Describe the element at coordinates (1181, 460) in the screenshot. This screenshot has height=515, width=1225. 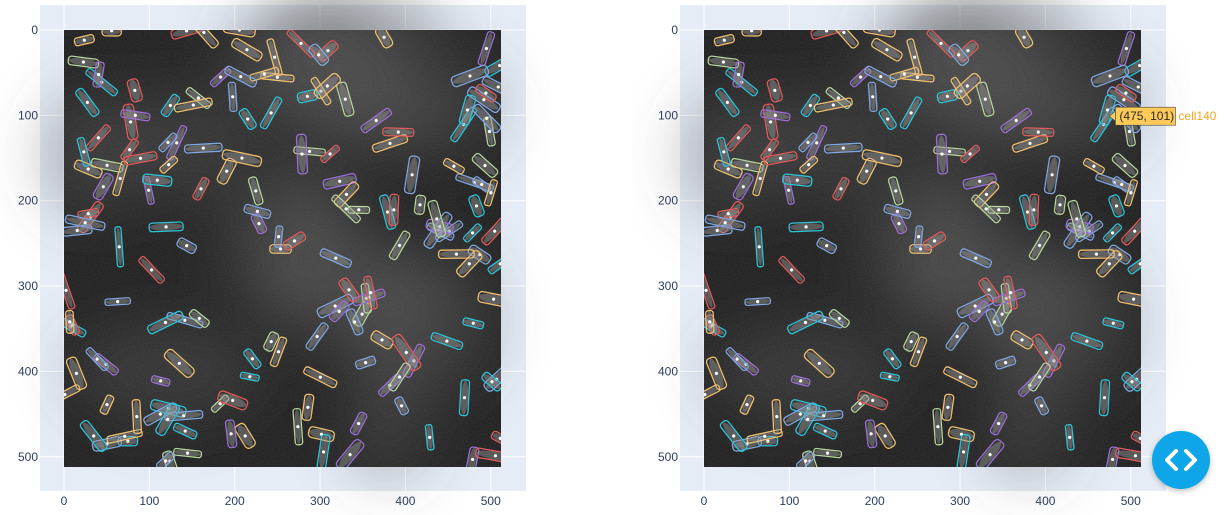
I see `navigation-toggle-button` at that location.